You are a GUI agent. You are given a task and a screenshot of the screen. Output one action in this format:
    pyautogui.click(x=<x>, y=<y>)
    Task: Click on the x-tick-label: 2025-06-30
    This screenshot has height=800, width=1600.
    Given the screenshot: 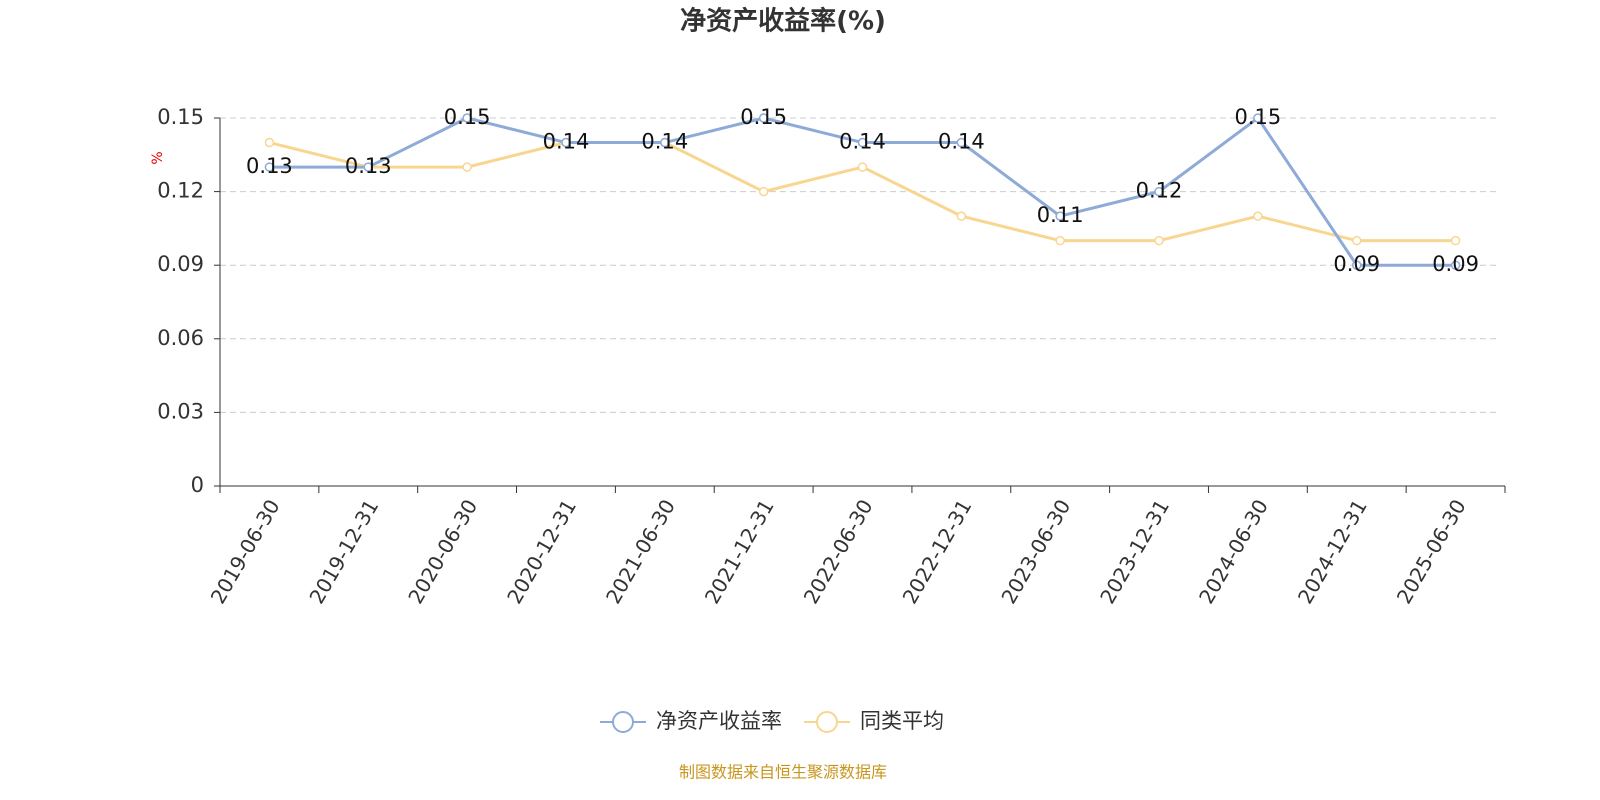 What is the action you would take?
    pyautogui.click(x=1431, y=551)
    